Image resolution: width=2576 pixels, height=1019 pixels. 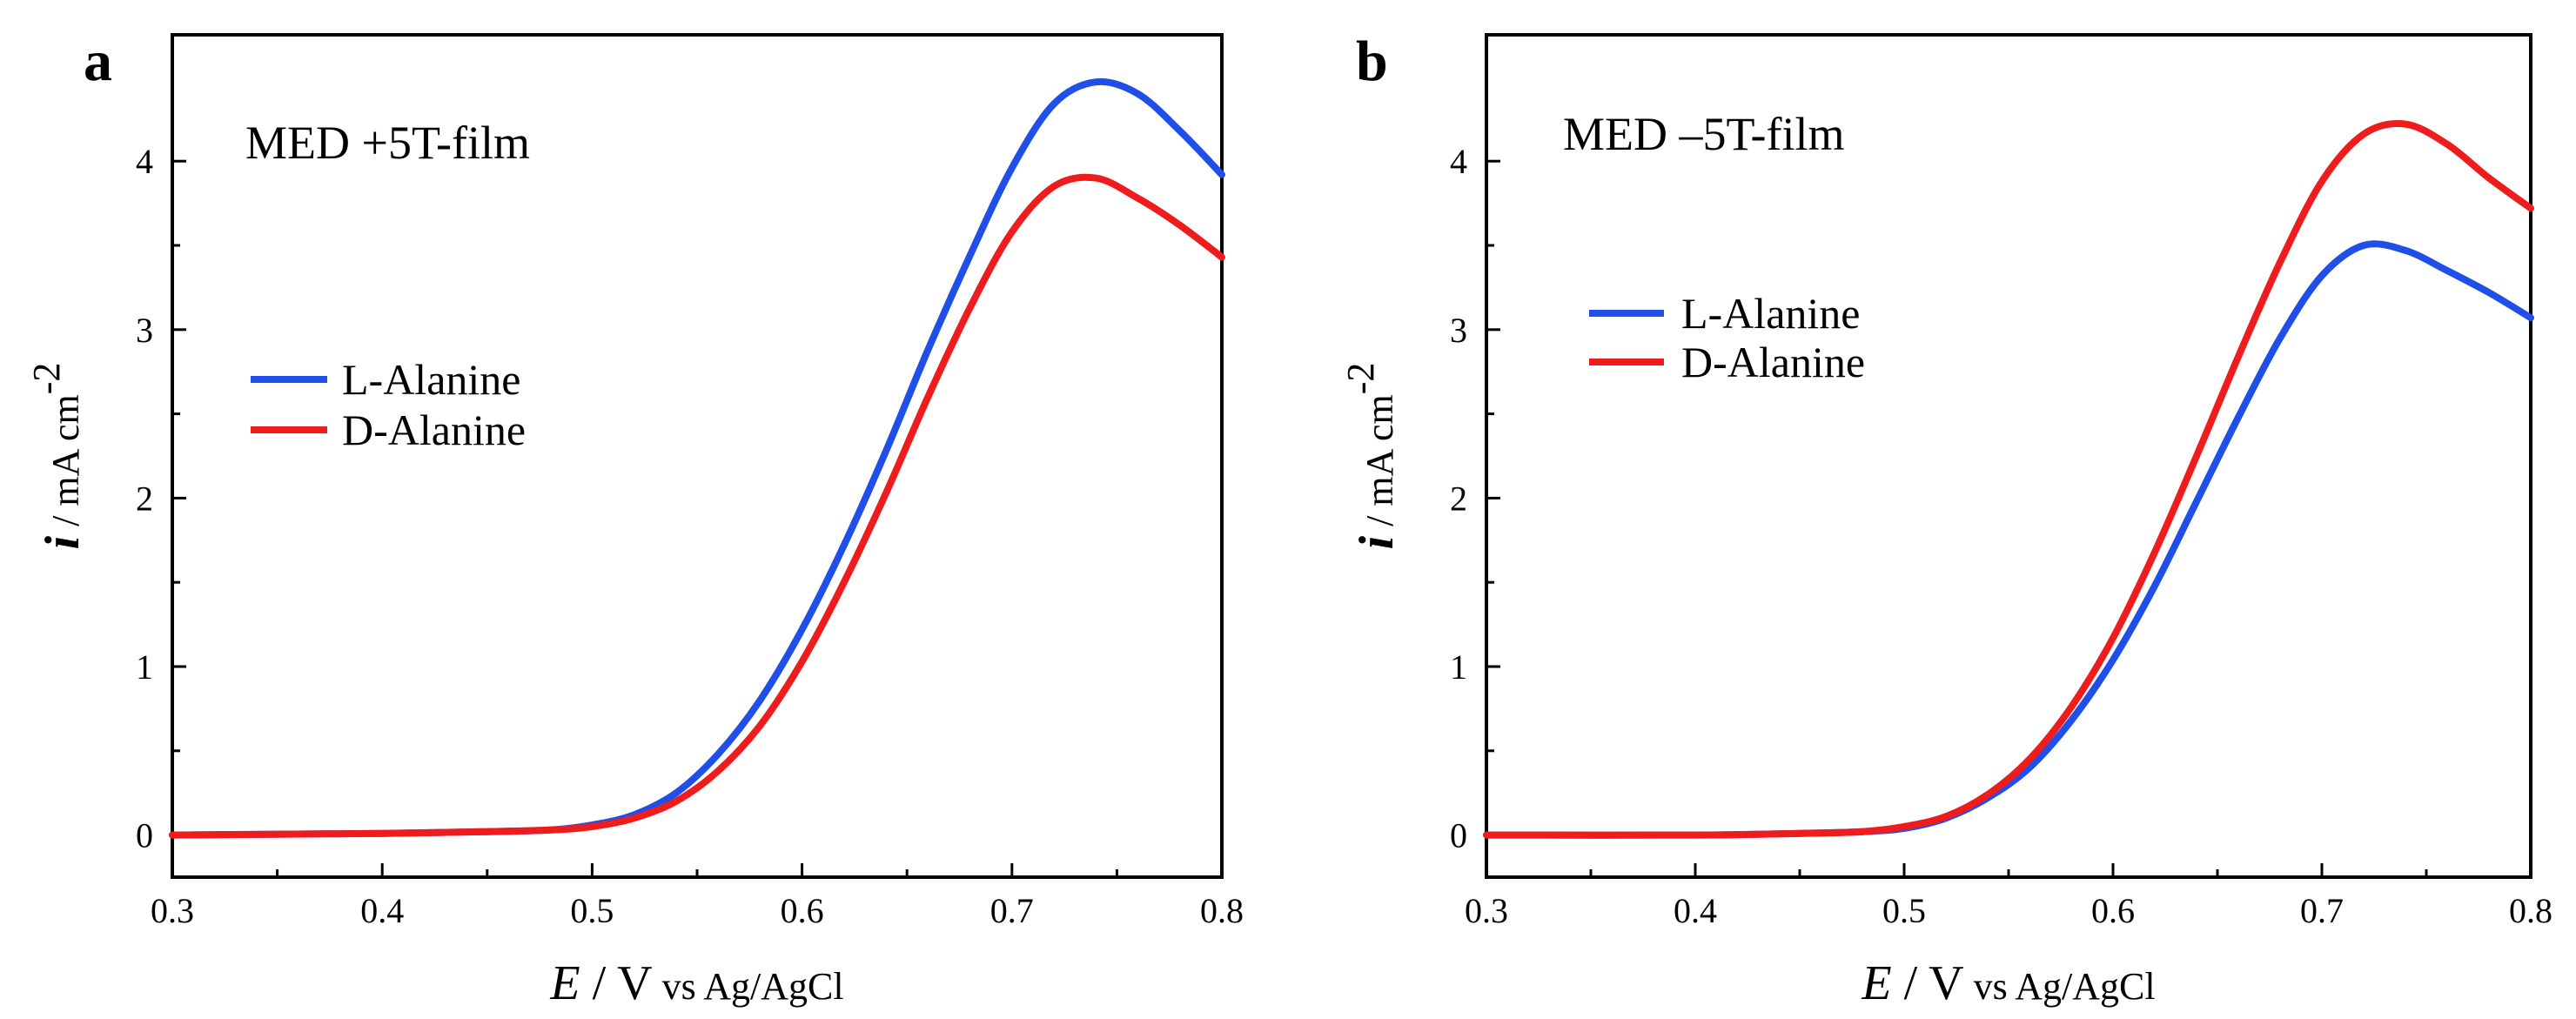 I want to click on panel-title: MED +5T-film, so click(x=387, y=143).